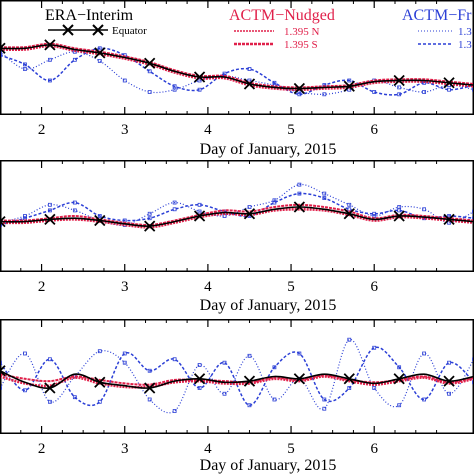  What do you see at coordinates (125, 287) in the screenshot?
I see `x-tick-label: 3` at bounding box center [125, 287].